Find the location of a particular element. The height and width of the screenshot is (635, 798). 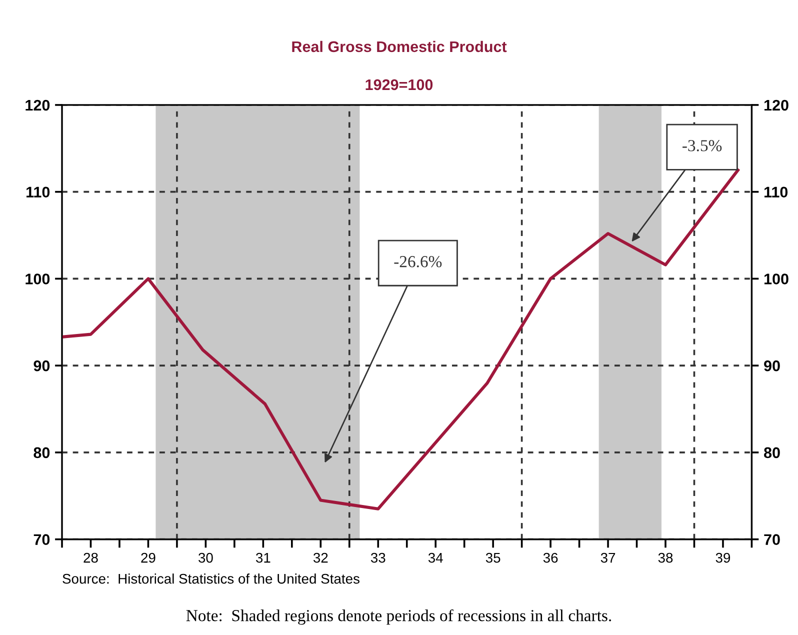

x-tick-label: 31 is located at coordinates (263, 557).